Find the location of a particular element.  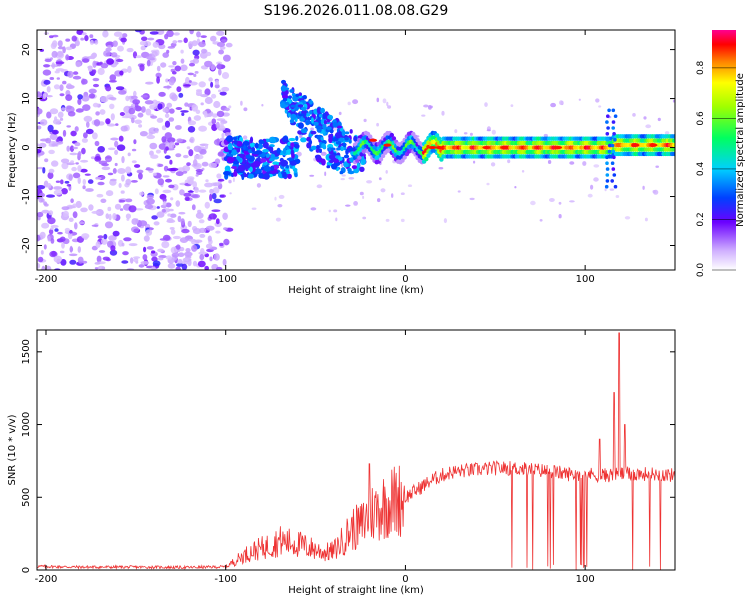

x-tick-label: 100 is located at coordinates (585, 279).